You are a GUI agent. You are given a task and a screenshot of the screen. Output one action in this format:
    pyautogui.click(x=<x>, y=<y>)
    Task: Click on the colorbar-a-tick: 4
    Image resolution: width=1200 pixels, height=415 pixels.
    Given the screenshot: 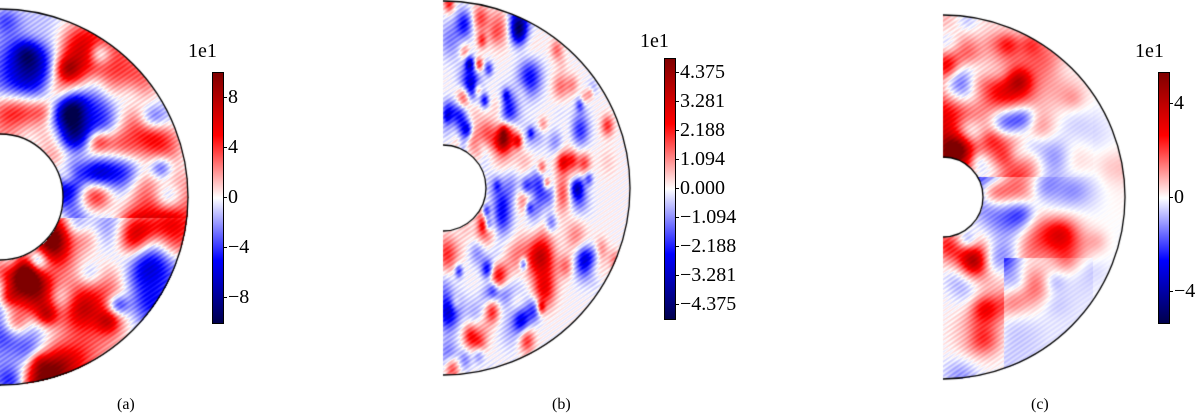 What is the action you would take?
    pyautogui.click(x=230, y=147)
    